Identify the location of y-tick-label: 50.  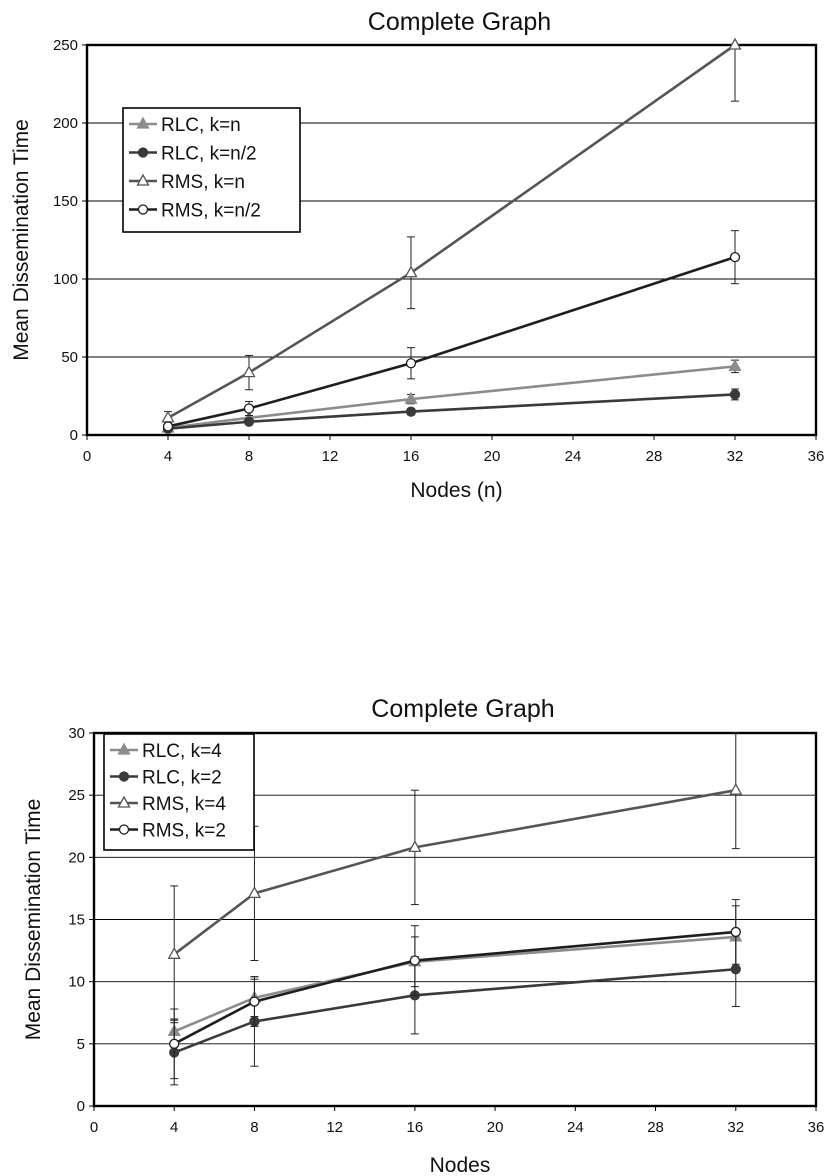
(69, 357).